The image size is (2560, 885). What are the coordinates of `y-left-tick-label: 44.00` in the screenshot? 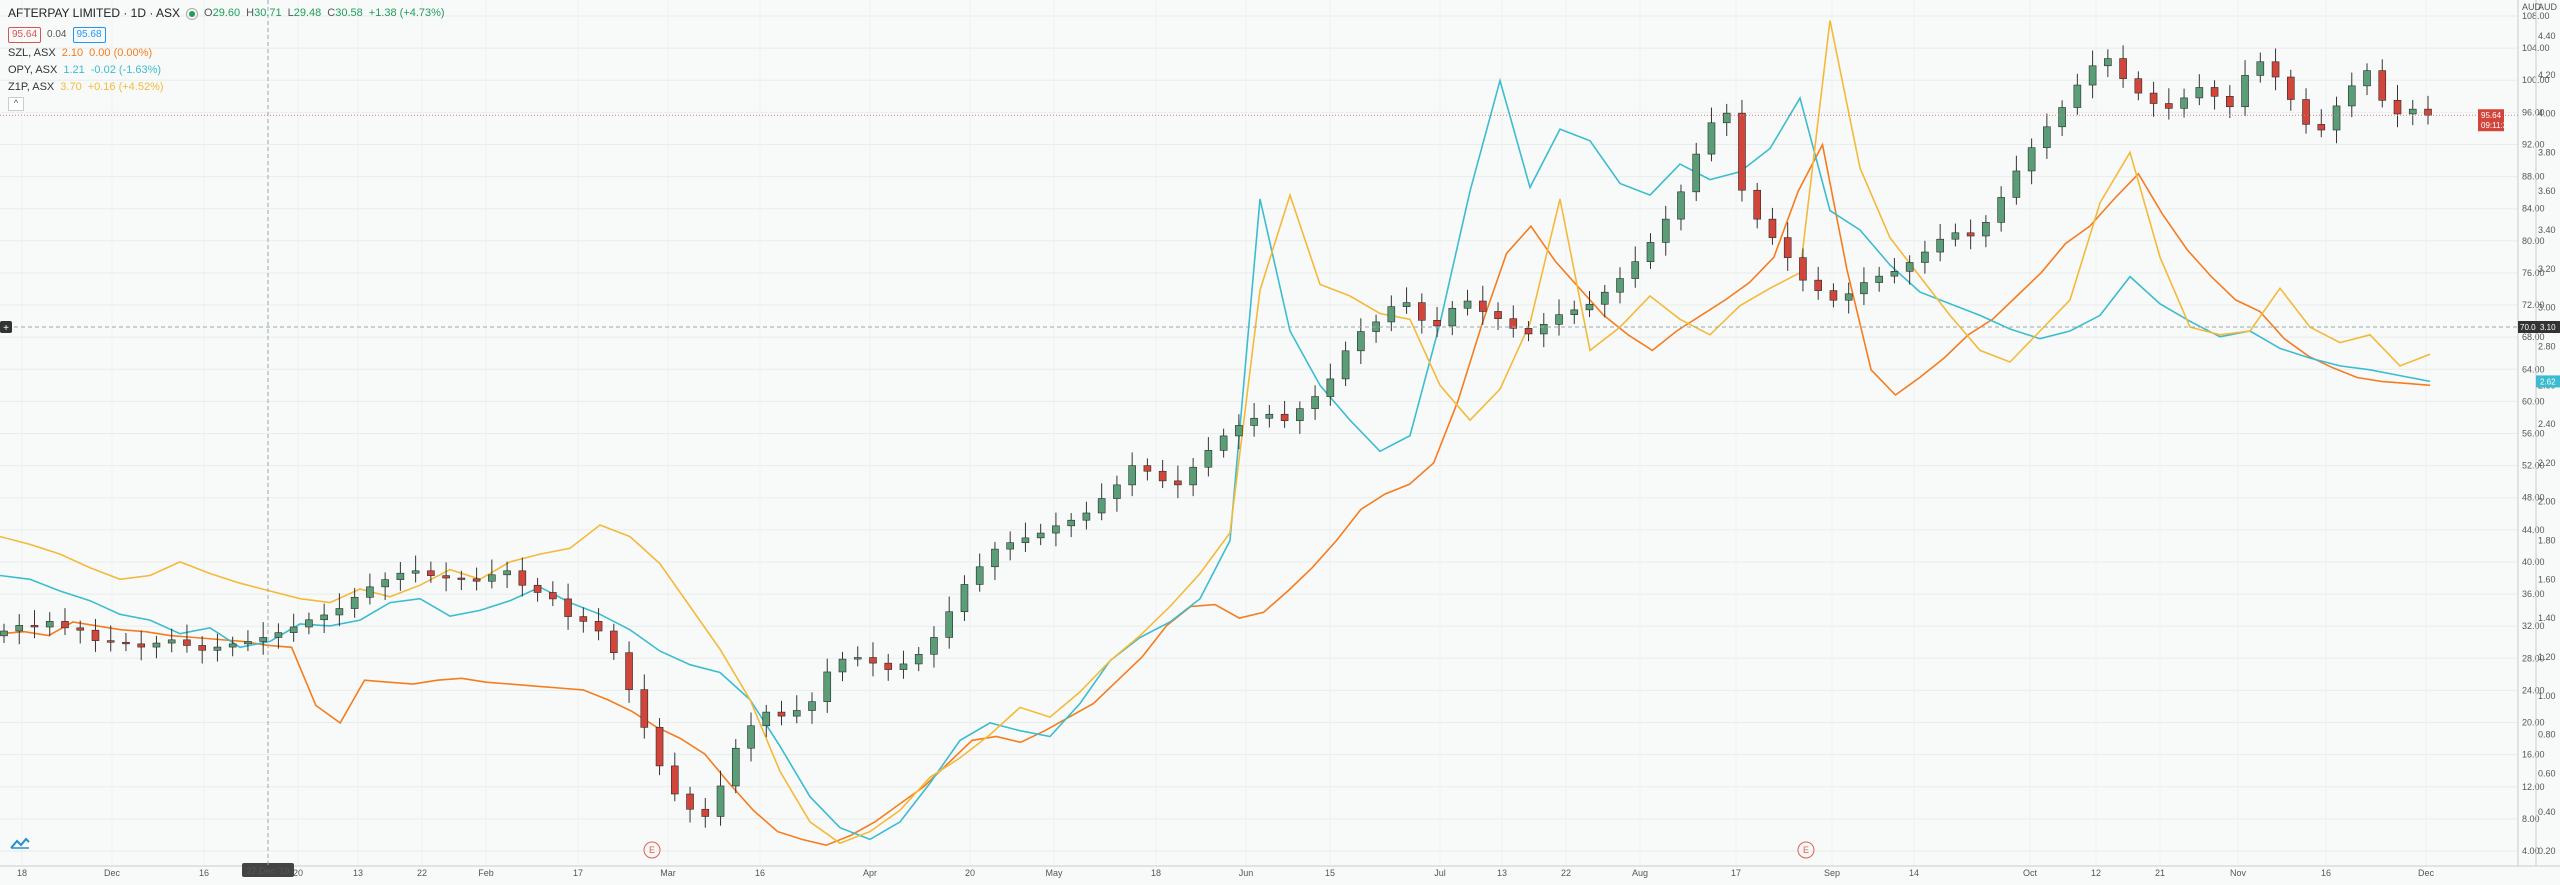 It's located at (2533, 530).